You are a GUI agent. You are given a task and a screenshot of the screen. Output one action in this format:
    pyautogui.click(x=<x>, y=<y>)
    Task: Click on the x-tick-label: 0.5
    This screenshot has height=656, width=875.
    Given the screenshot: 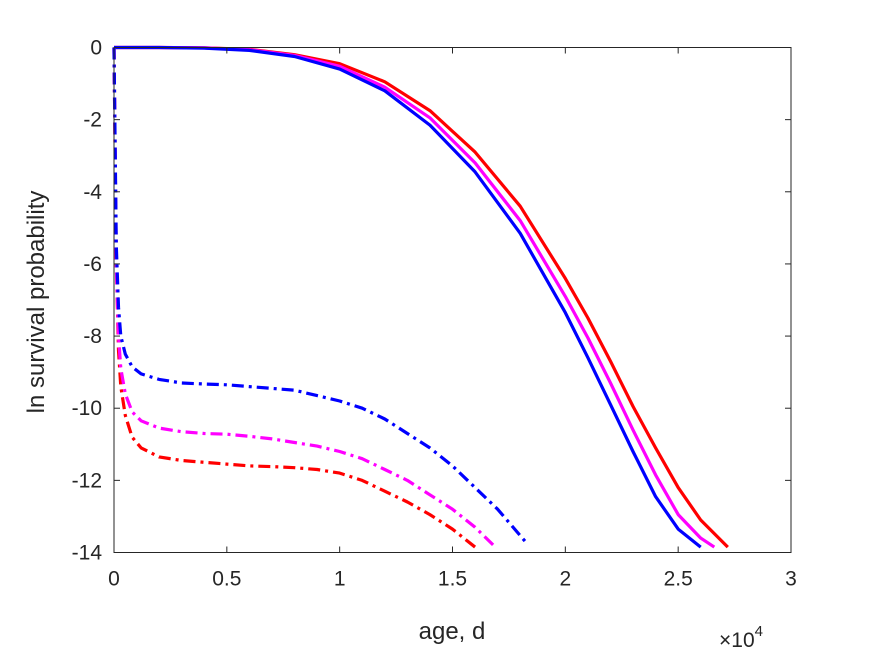 What is the action you would take?
    pyautogui.click(x=226, y=579)
    